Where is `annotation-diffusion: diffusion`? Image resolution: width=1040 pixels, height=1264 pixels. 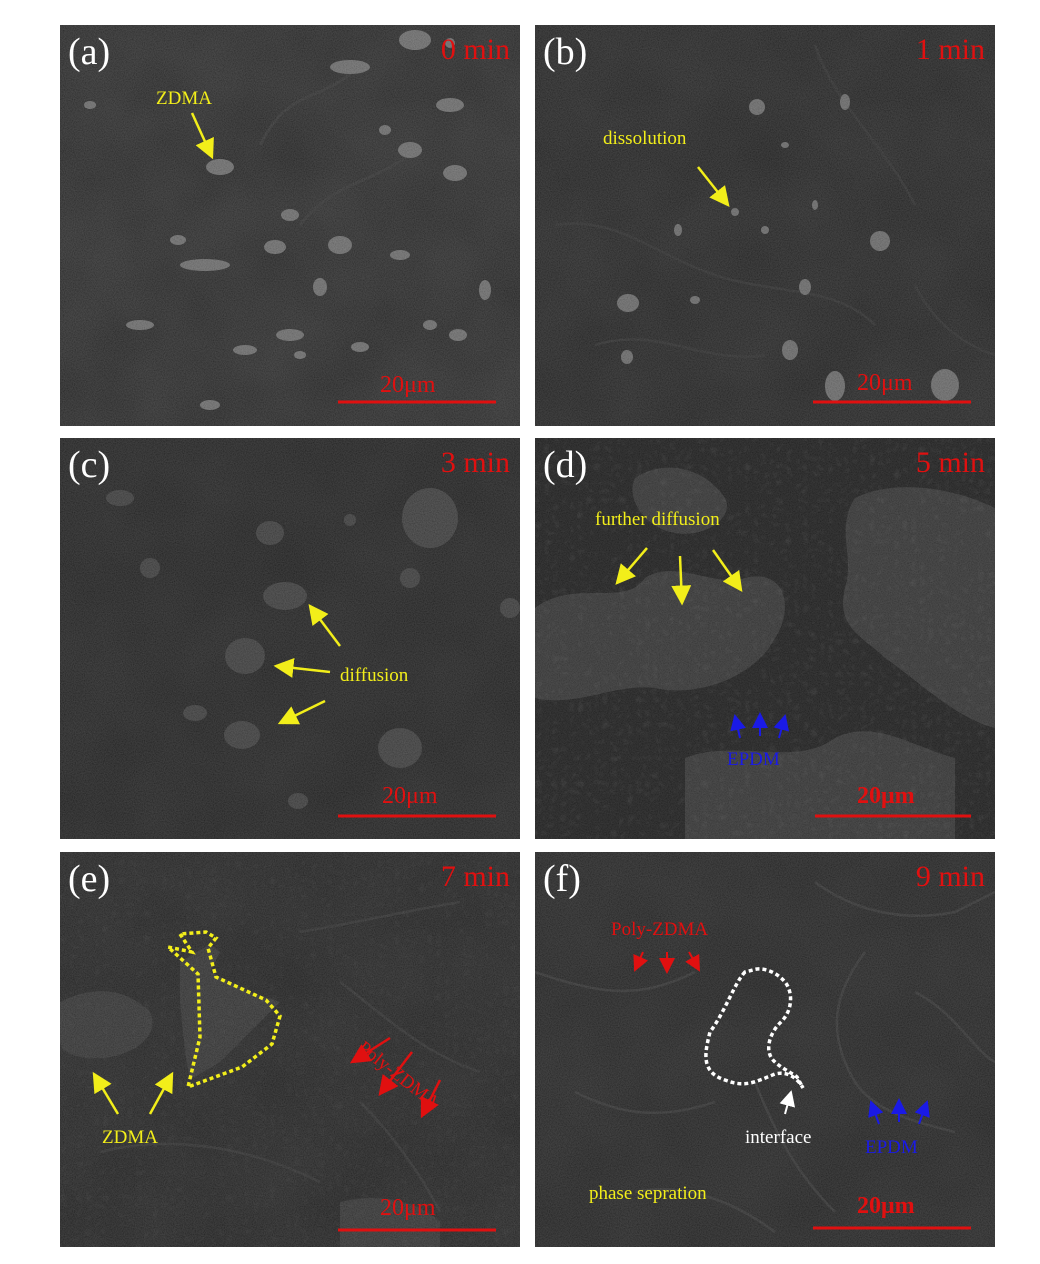 annotation-diffusion: diffusion is located at coordinates (374, 675).